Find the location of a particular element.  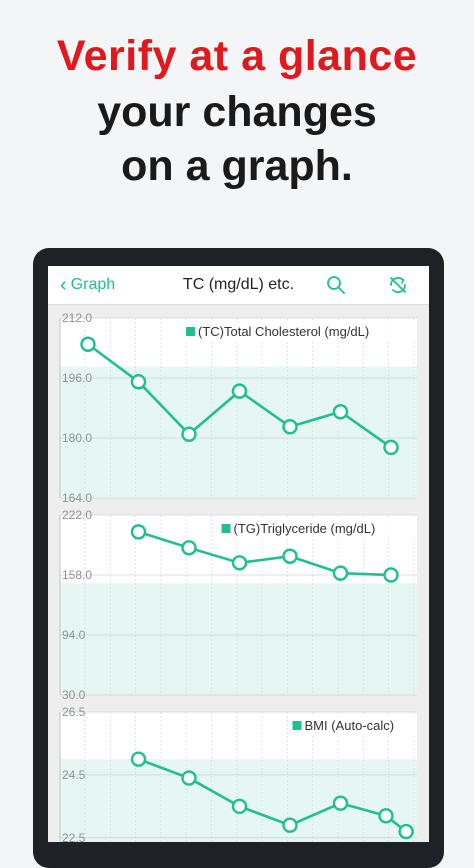

search-icon is located at coordinates (336, 285).